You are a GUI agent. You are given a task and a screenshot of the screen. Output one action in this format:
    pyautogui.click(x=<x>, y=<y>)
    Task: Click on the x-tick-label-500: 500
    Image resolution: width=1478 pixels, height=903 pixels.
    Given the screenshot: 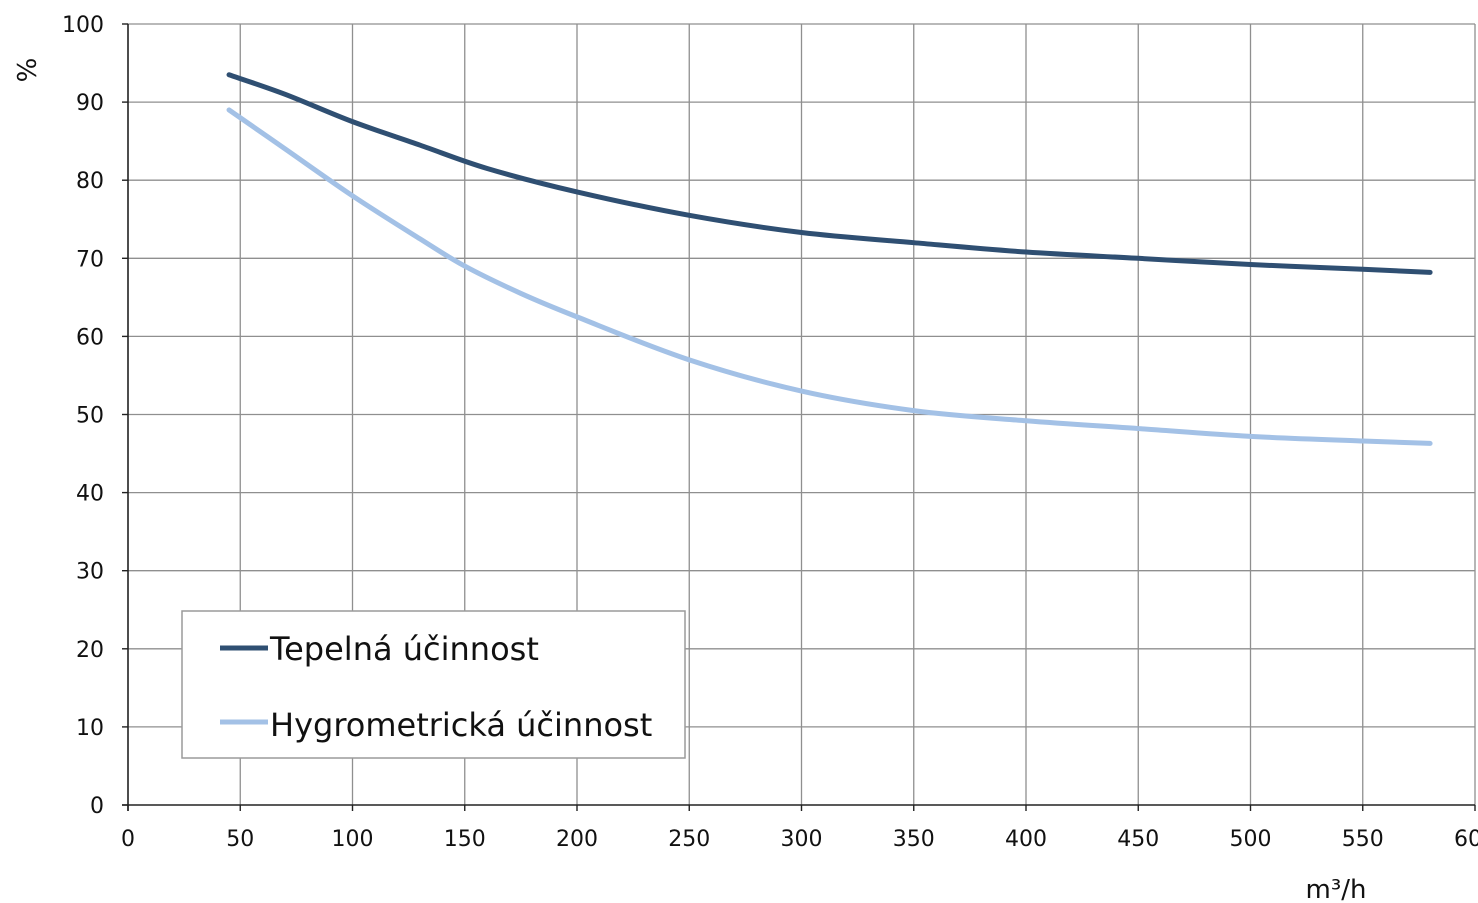 What is the action you would take?
    pyautogui.click(x=1251, y=839)
    